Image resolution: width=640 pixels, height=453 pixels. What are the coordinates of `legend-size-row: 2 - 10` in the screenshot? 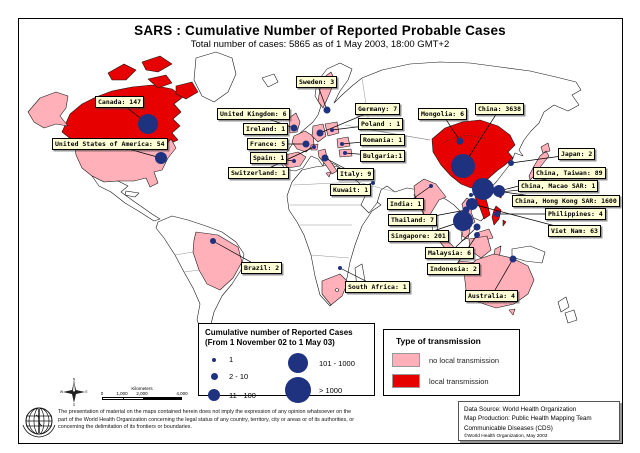 It's located at (244, 376).